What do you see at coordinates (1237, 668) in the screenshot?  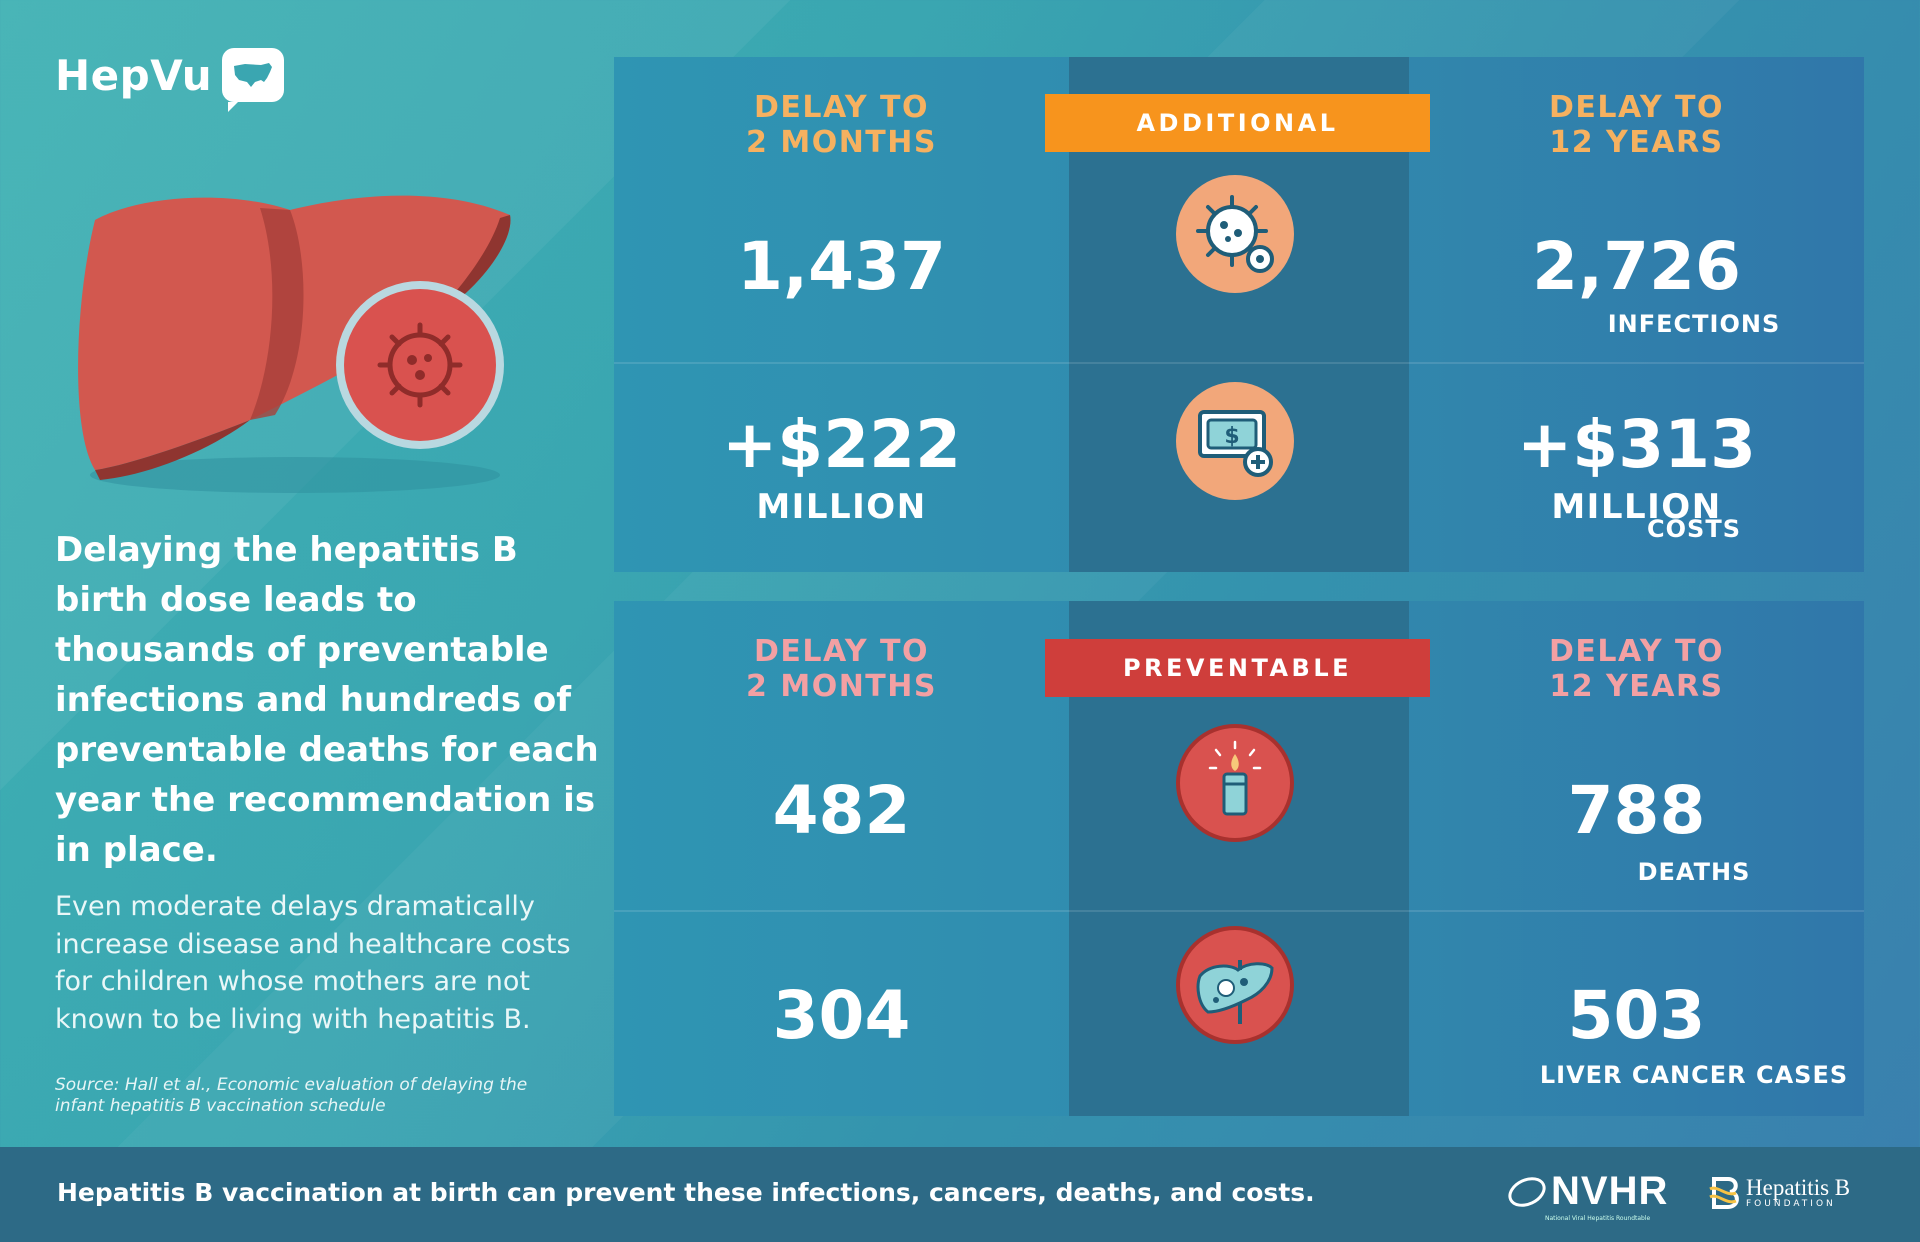 I see `preventable-banner: PREVENTABLE` at bounding box center [1237, 668].